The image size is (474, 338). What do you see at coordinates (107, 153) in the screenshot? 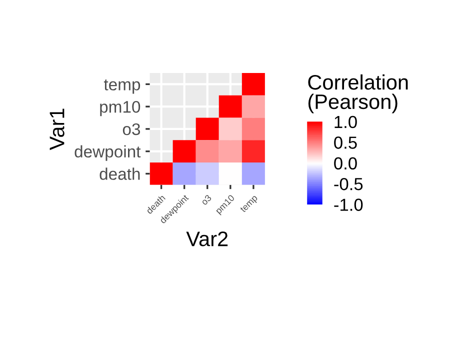
I see `y-tick-label: dewpoint` at bounding box center [107, 153].